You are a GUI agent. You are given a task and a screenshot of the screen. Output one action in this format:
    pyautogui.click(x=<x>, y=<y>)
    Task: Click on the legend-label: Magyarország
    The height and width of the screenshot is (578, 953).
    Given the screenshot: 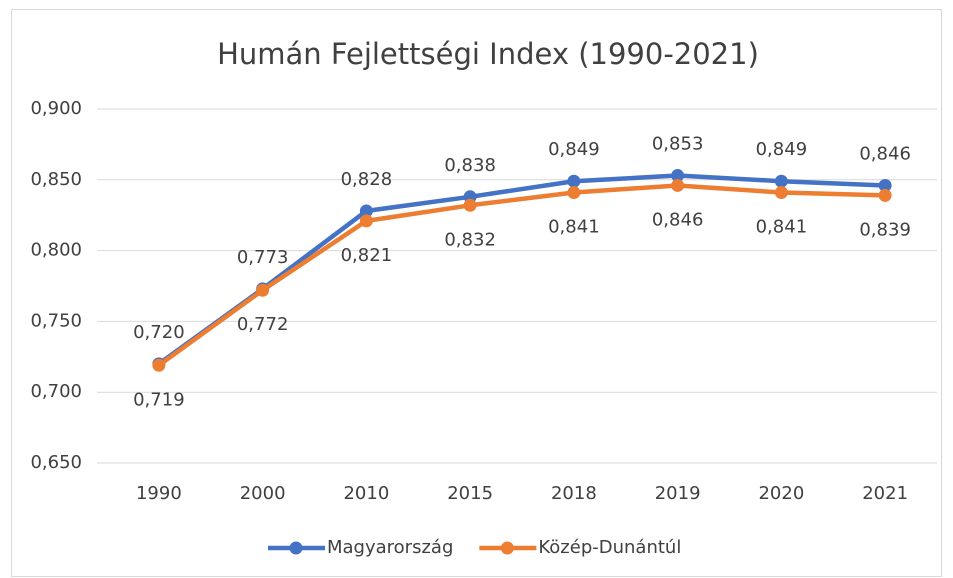 What is the action you would take?
    pyautogui.click(x=390, y=547)
    